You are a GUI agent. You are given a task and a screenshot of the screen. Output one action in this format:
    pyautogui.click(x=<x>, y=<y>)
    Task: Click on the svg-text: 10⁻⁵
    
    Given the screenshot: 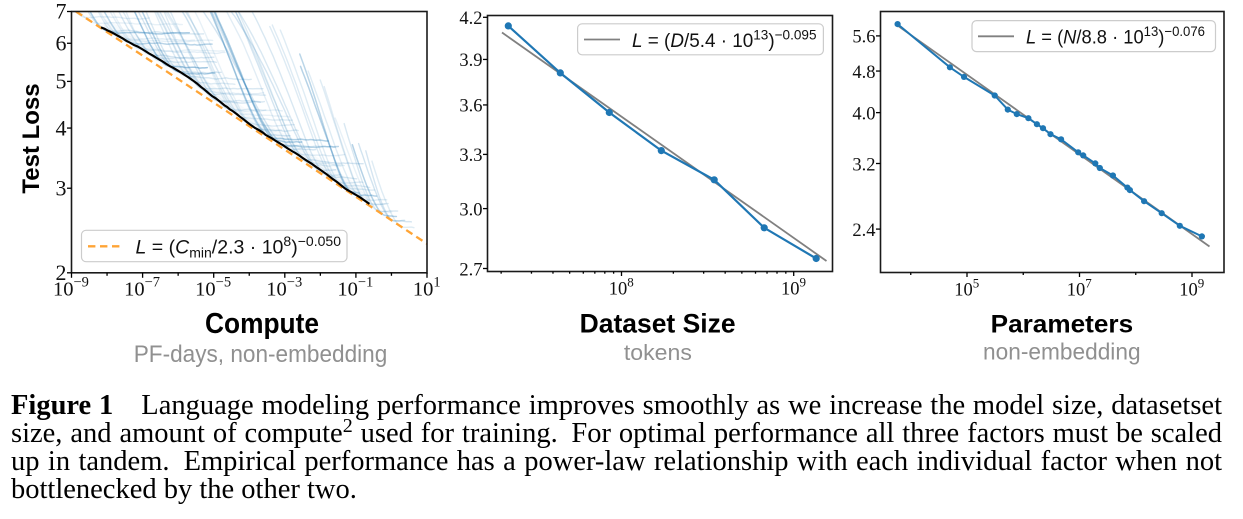 What is the action you would take?
    pyautogui.click(x=213, y=288)
    